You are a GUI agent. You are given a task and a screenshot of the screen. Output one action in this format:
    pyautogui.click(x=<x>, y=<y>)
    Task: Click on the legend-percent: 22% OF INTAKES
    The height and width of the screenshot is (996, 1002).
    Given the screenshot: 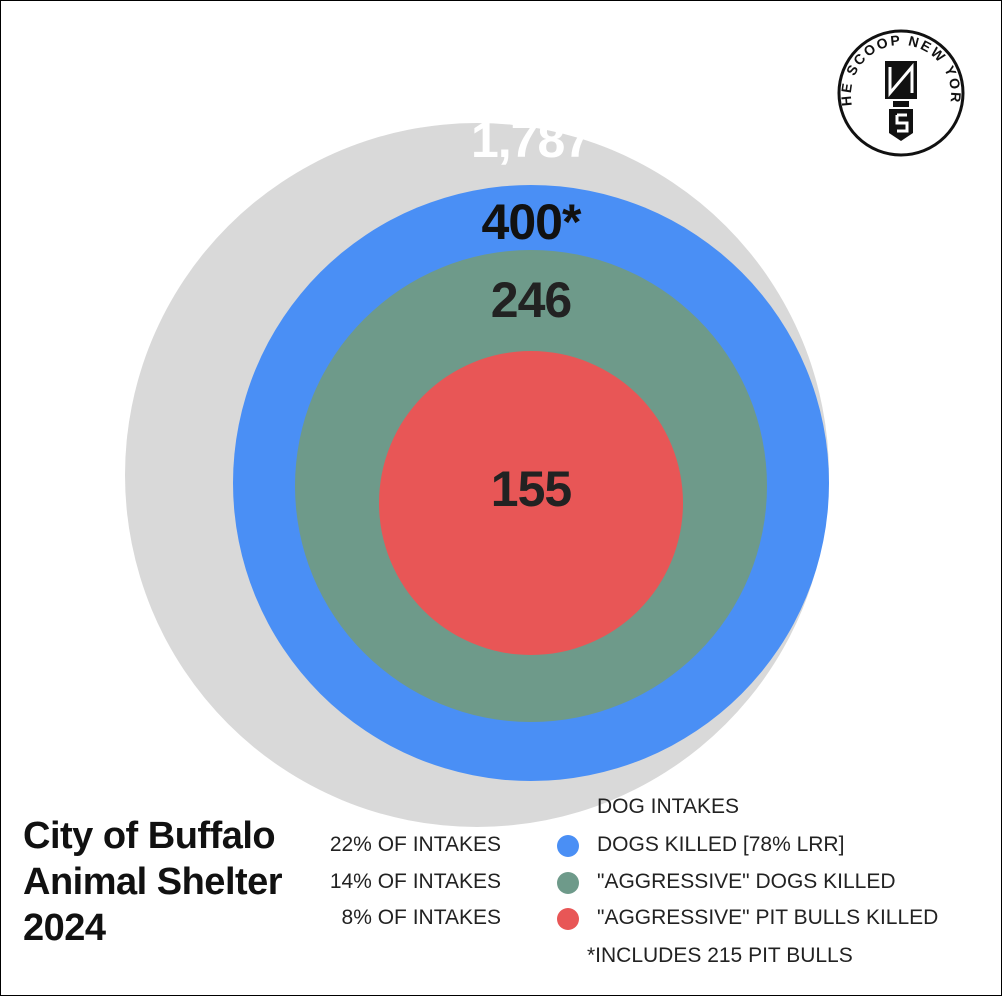 What is the action you would take?
    pyautogui.click(x=415, y=844)
    